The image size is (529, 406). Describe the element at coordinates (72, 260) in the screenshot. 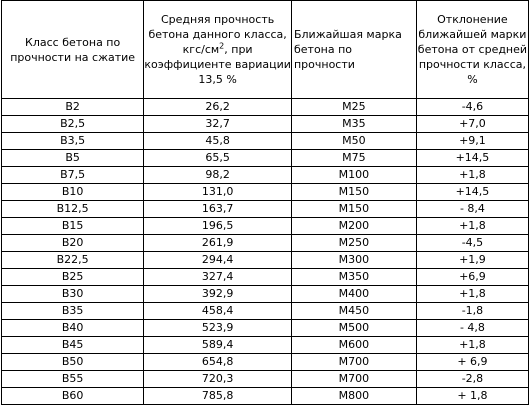

I see `cell-class: В22,5` at that location.